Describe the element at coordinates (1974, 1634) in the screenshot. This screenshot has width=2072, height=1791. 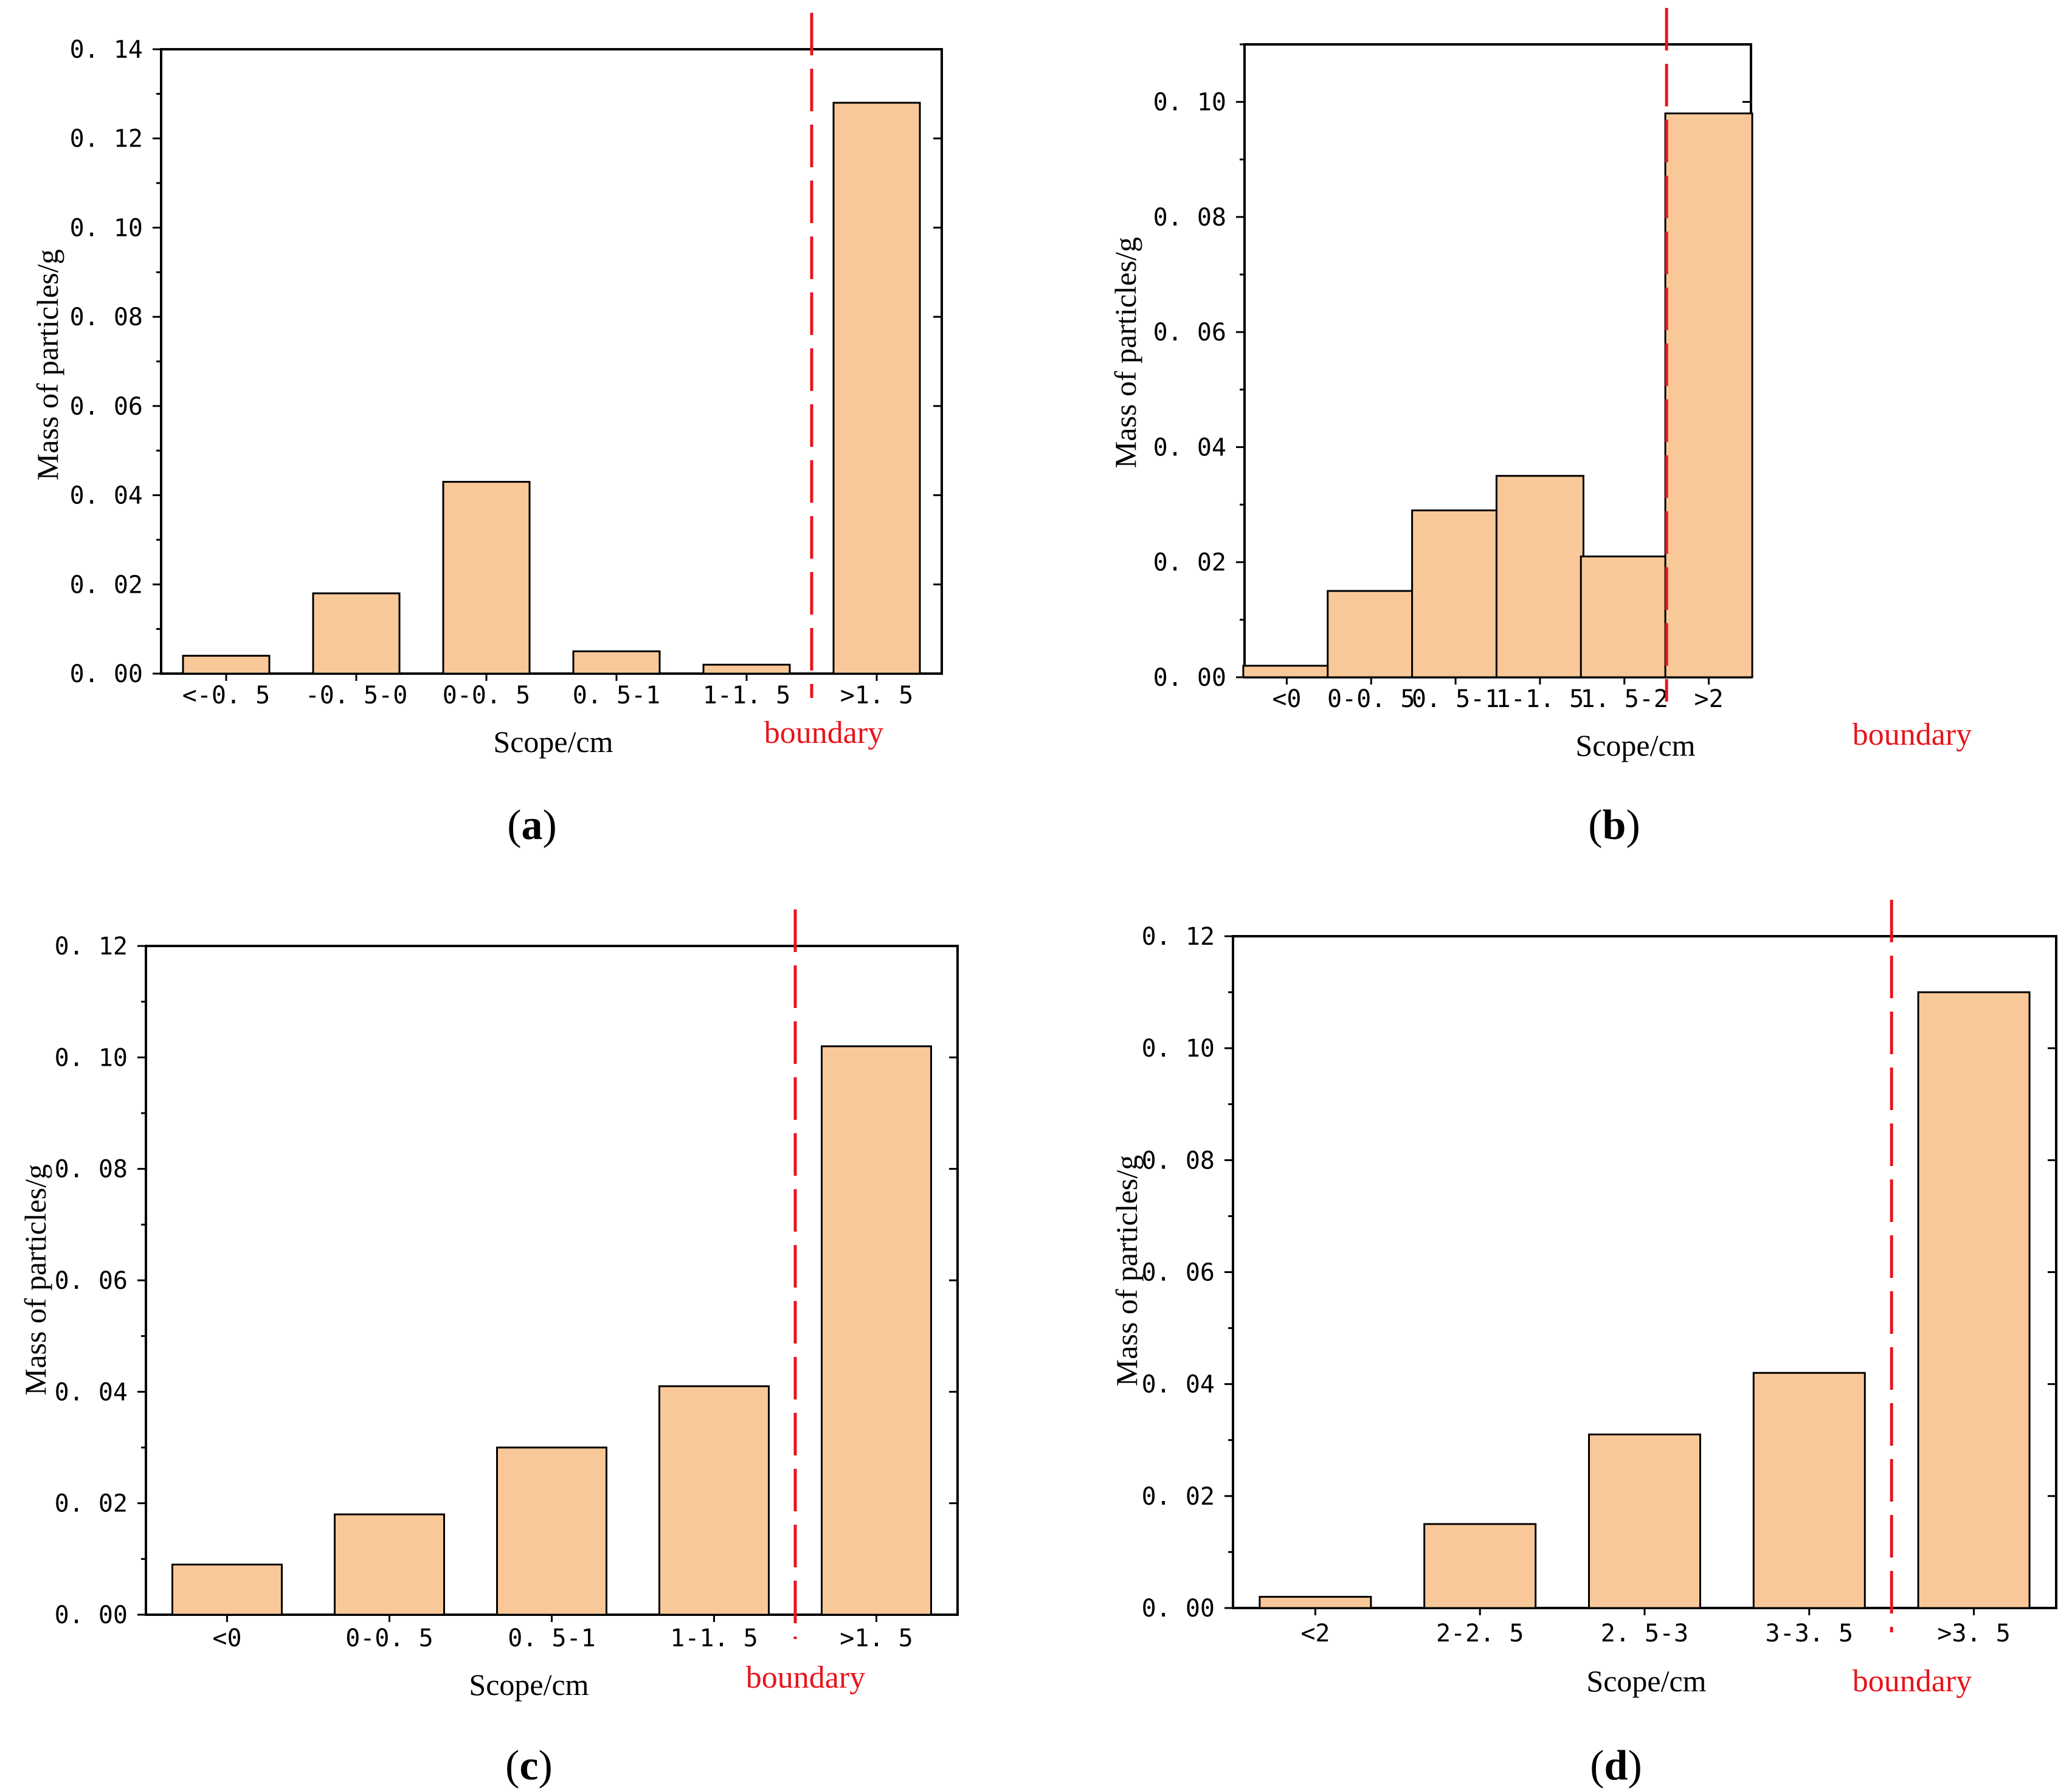
I see `x-tick-label: >3. 5` at that location.